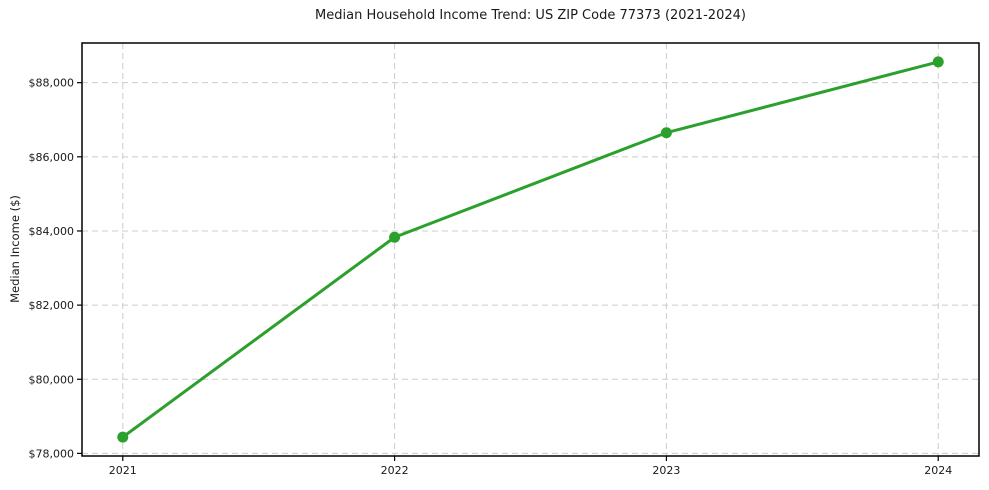 The height and width of the screenshot is (490, 989). Describe the element at coordinates (123, 470) in the screenshot. I see `x-tick-label: 2021` at that location.